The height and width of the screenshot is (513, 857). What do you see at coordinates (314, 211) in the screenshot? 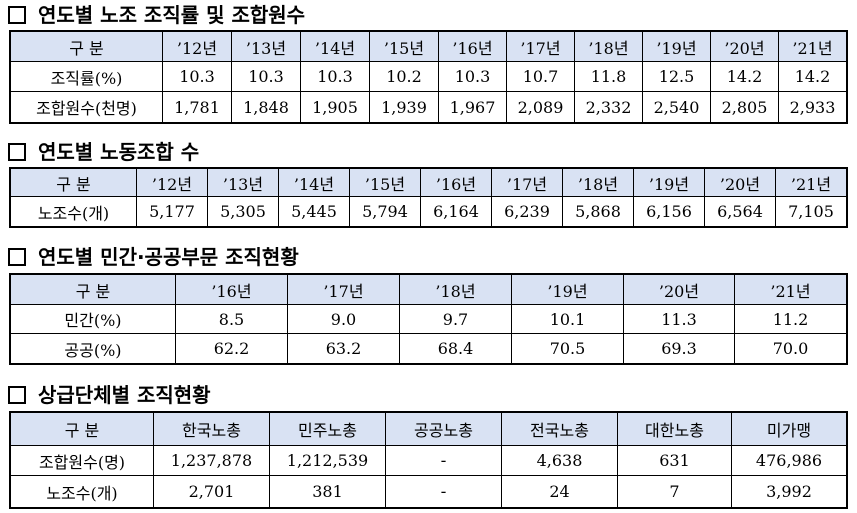
I see `table-cell: 5,445` at bounding box center [314, 211].